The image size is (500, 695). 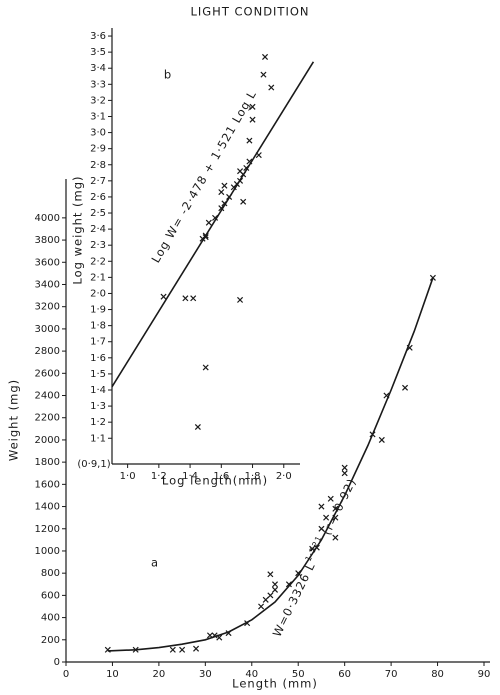 What do you see at coordinates (98, 310) in the screenshot?
I see `y-tick-label: 1·9` at bounding box center [98, 310].